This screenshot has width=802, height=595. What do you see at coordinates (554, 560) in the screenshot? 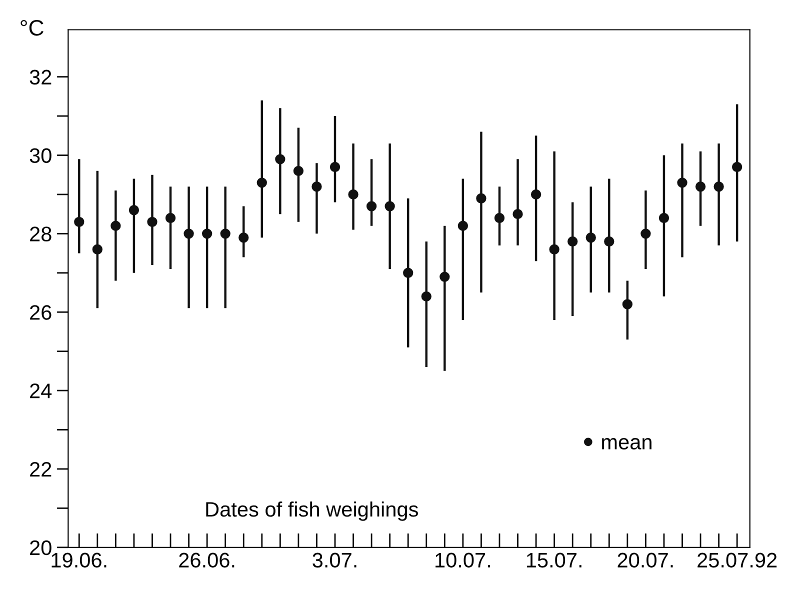
I see `x-tick-label: 15.07.` at bounding box center [554, 560].